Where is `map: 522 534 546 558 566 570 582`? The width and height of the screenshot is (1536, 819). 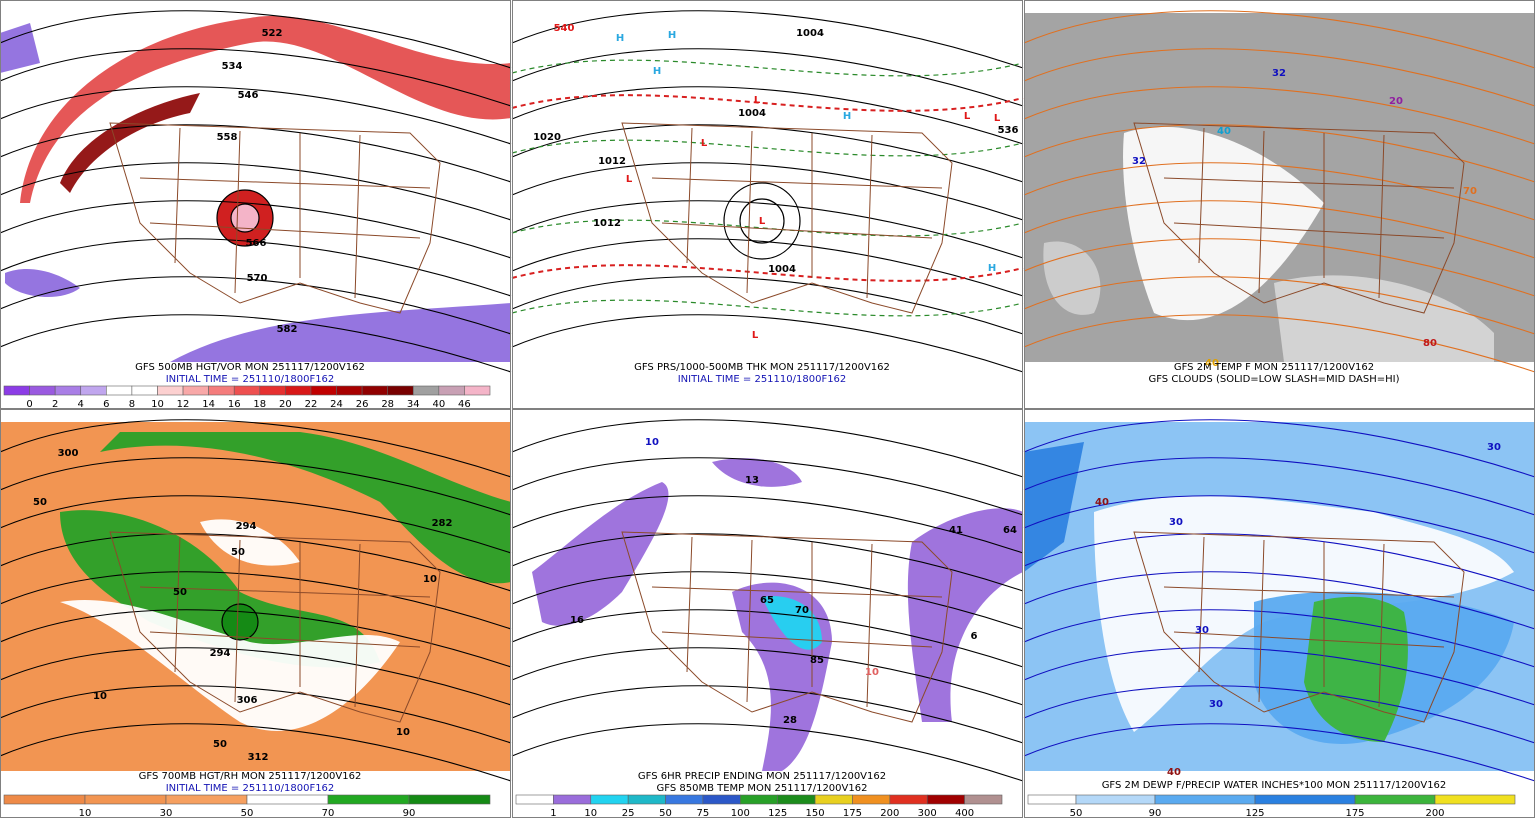
map: 522 534 546 558 566 570 582 is located at coordinates (256, 191).